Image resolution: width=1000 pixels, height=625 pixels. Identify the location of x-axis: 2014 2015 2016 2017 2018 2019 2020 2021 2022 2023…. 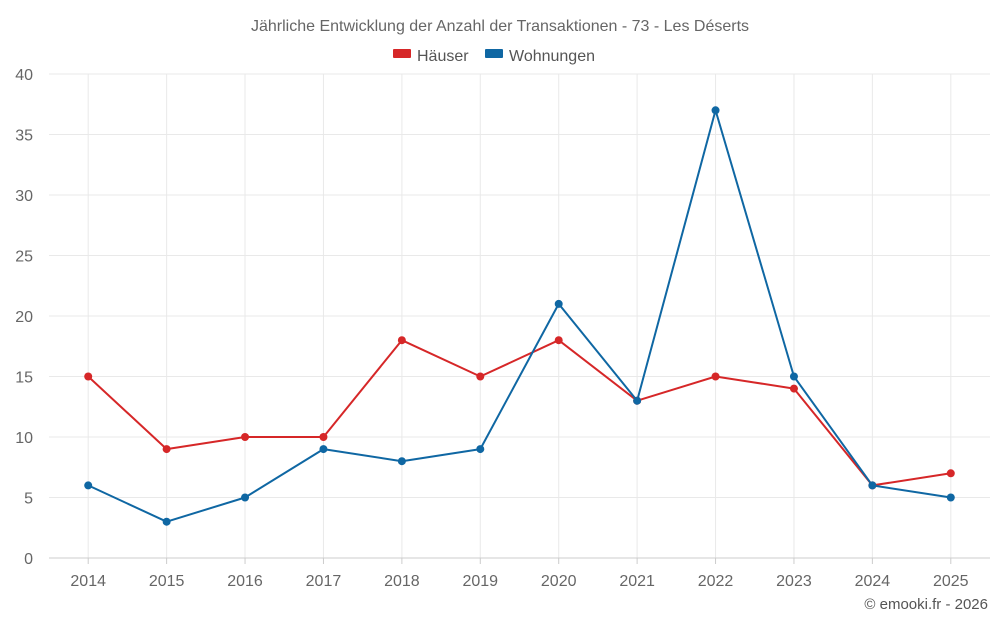
(519, 573).